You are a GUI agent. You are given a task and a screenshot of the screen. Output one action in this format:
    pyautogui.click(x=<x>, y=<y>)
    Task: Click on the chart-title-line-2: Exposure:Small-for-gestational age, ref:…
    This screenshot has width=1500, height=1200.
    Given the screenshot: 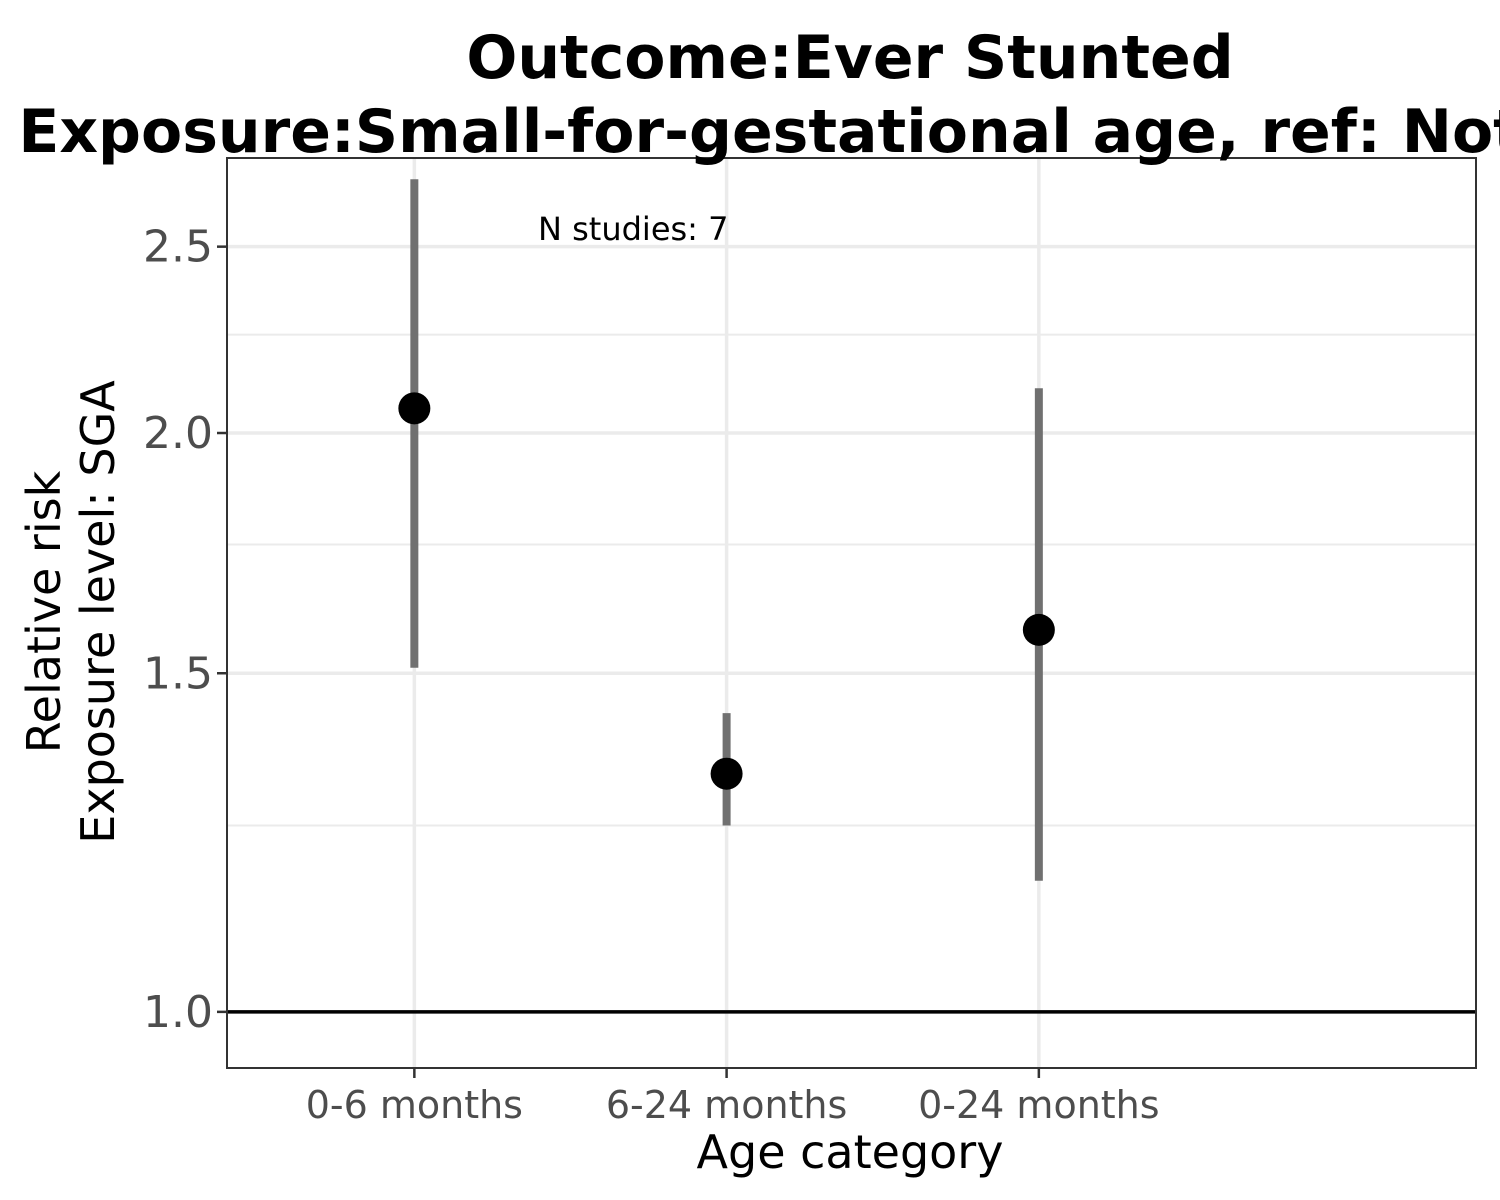 What is the action you would take?
    pyautogui.click(x=759, y=132)
    